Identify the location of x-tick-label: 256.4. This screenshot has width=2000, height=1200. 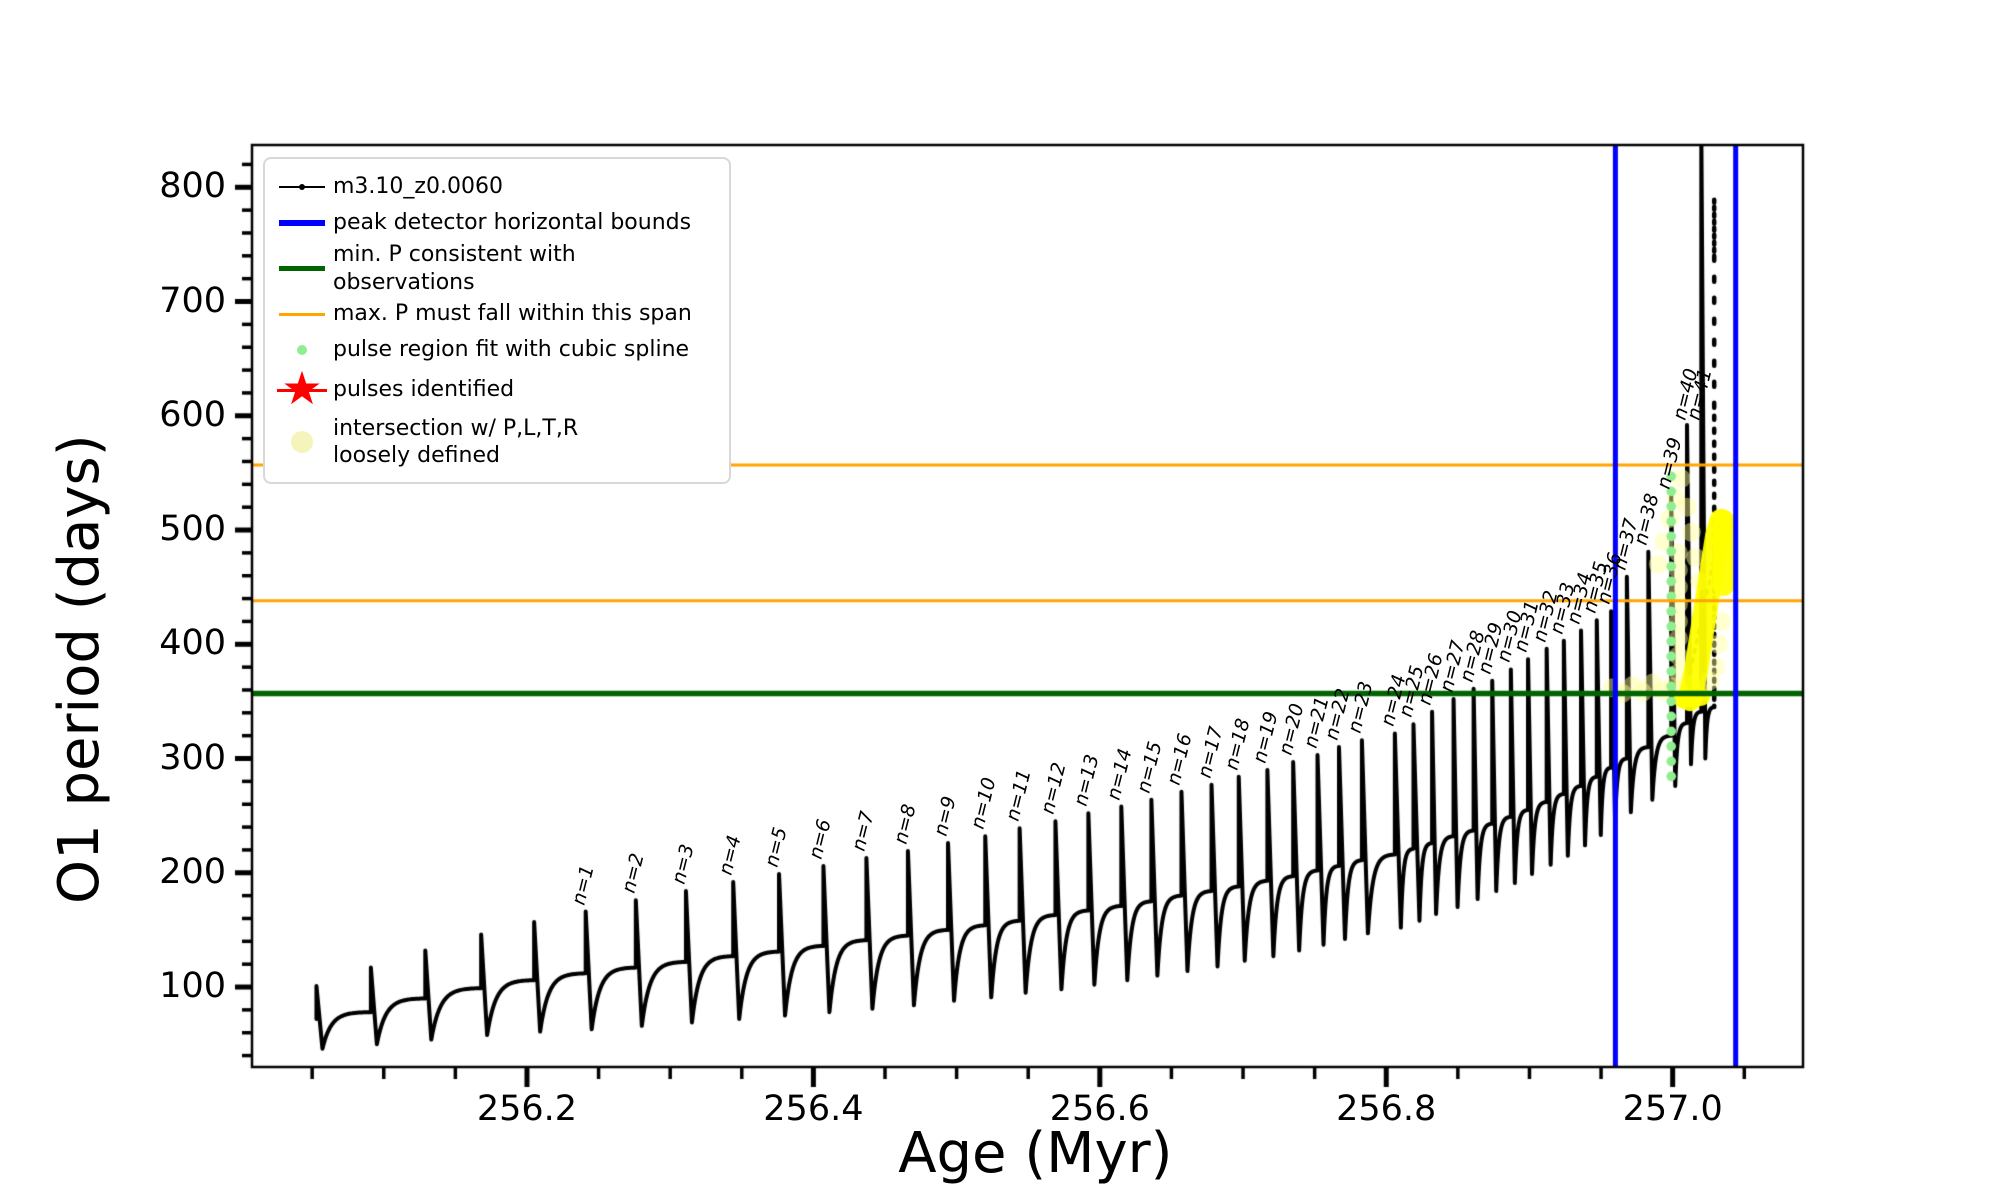
(813, 1109).